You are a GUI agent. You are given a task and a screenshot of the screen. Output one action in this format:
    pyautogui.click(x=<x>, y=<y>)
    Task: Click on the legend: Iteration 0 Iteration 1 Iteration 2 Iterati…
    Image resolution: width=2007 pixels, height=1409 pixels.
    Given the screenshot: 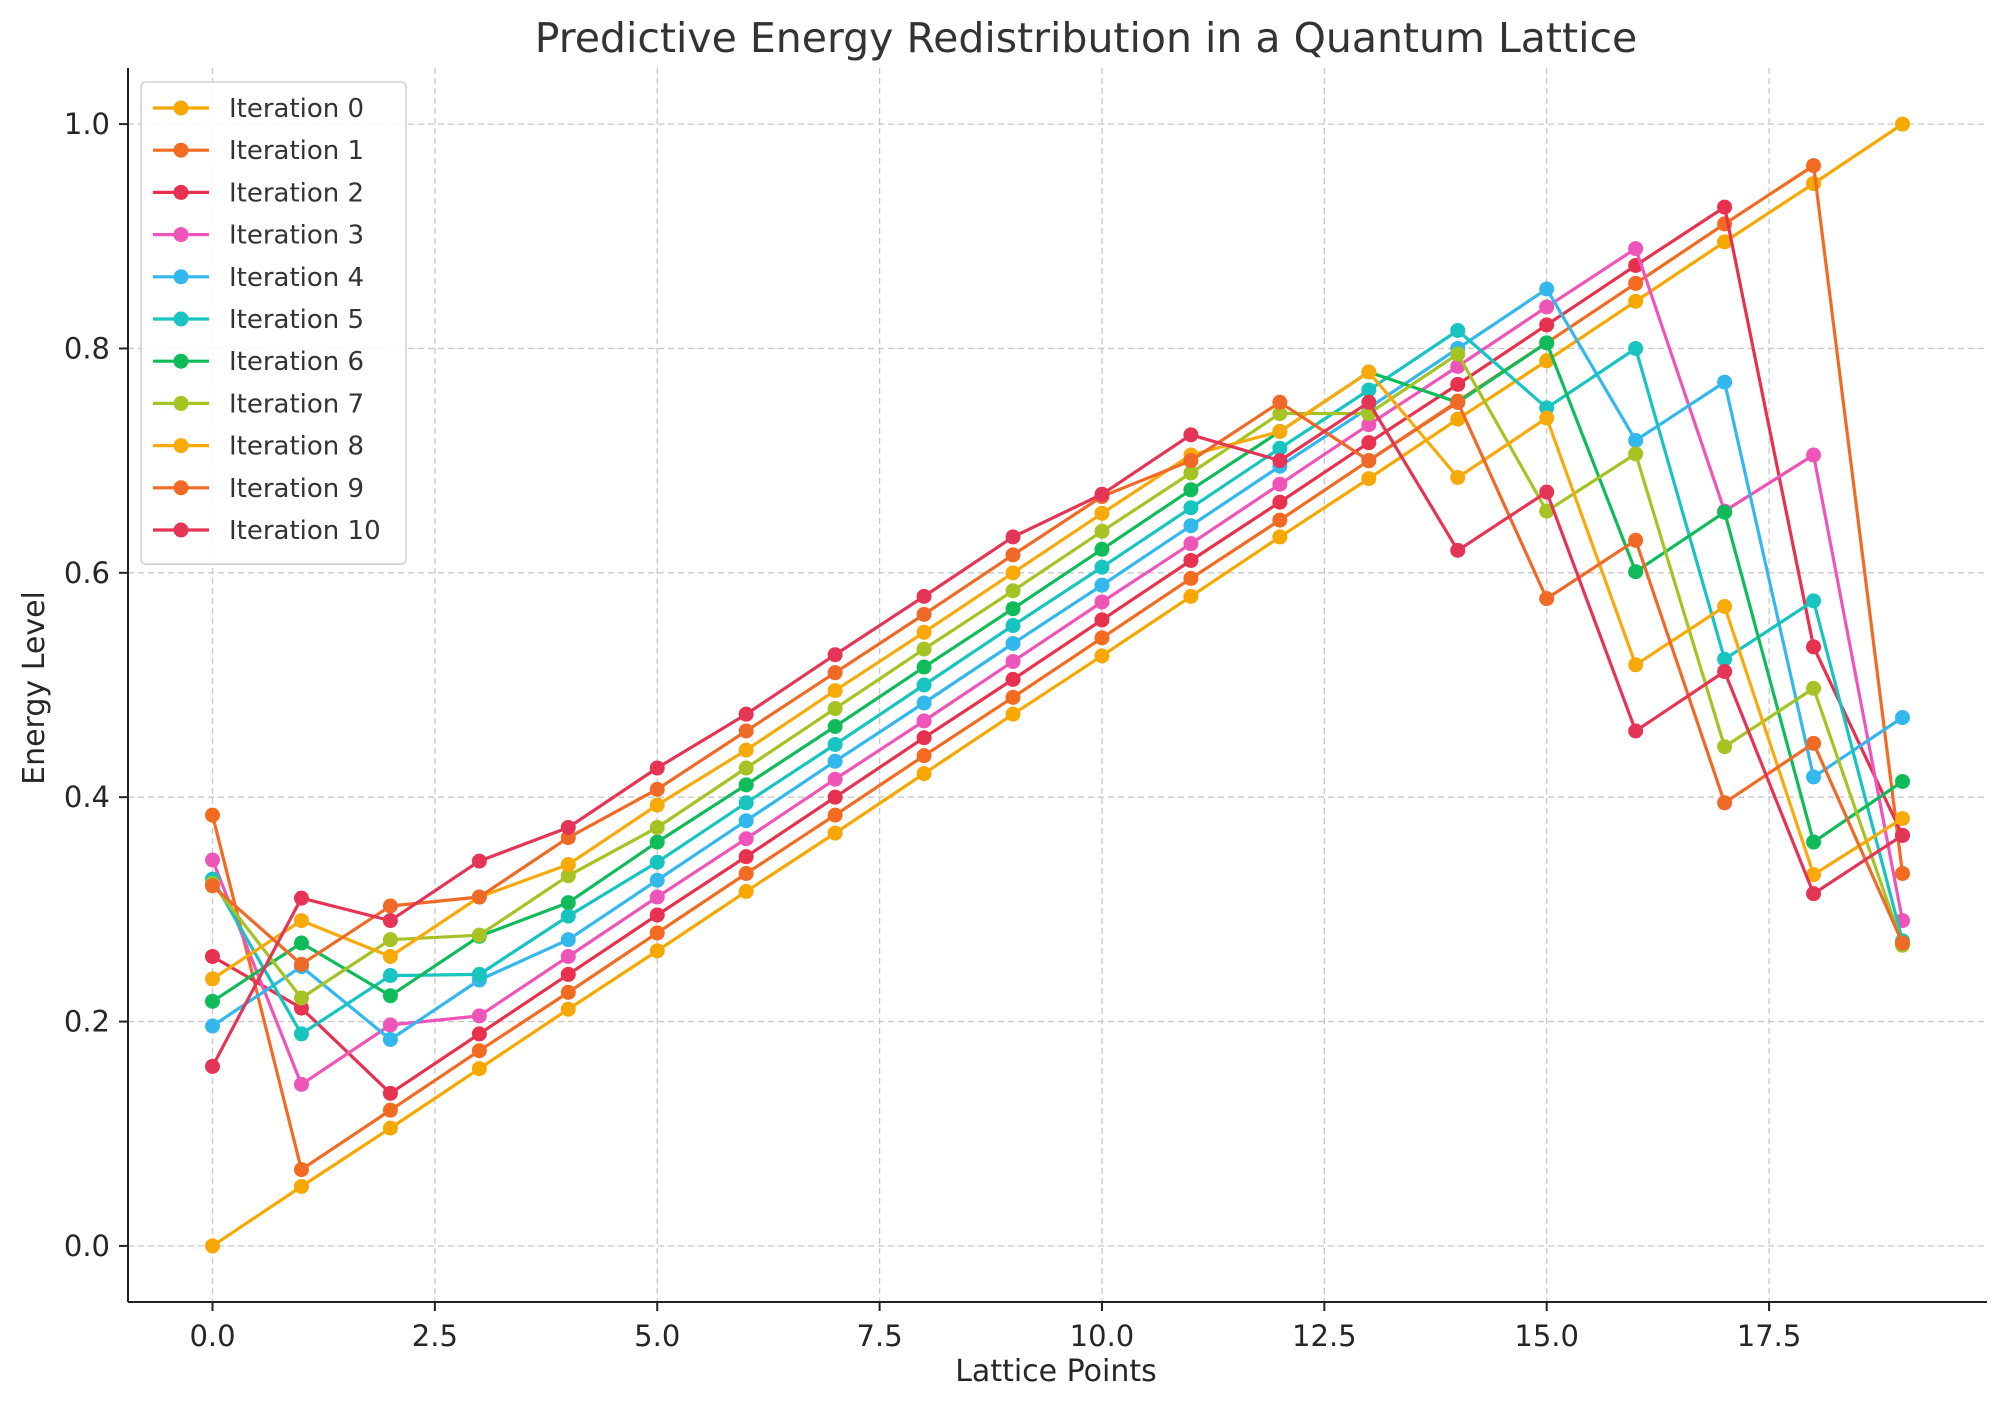 What is the action you would take?
    pyautogui.click(x=273, y=323)
    